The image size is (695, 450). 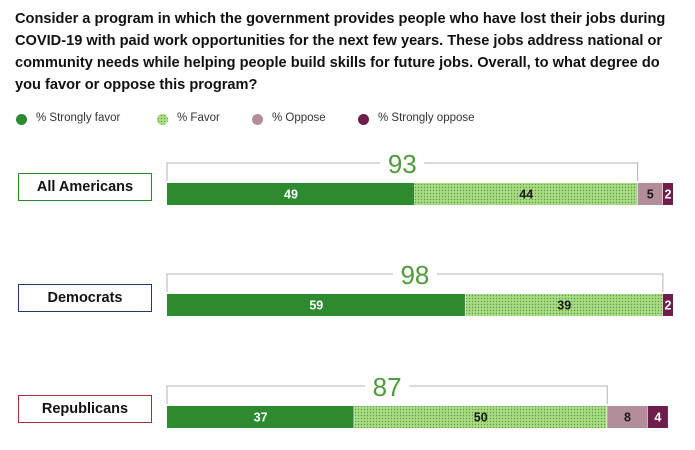 I want to click on favor-total-label: 87, so click(x=387, y=387).